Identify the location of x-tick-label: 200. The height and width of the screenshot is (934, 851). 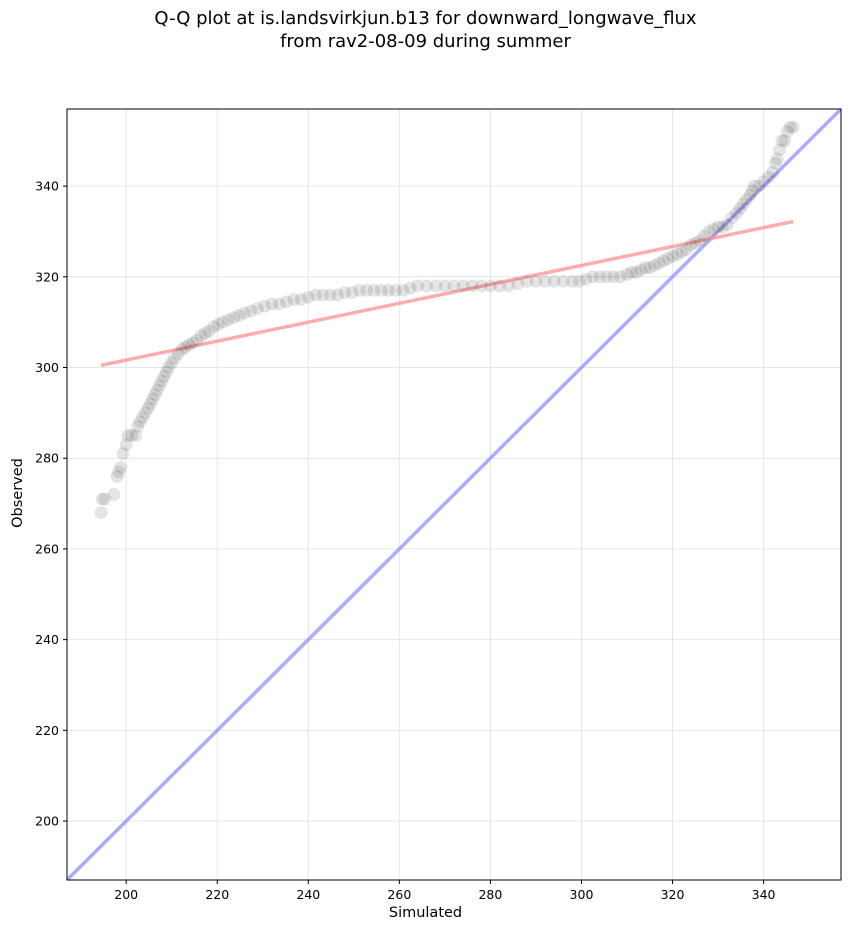
(126, 894).